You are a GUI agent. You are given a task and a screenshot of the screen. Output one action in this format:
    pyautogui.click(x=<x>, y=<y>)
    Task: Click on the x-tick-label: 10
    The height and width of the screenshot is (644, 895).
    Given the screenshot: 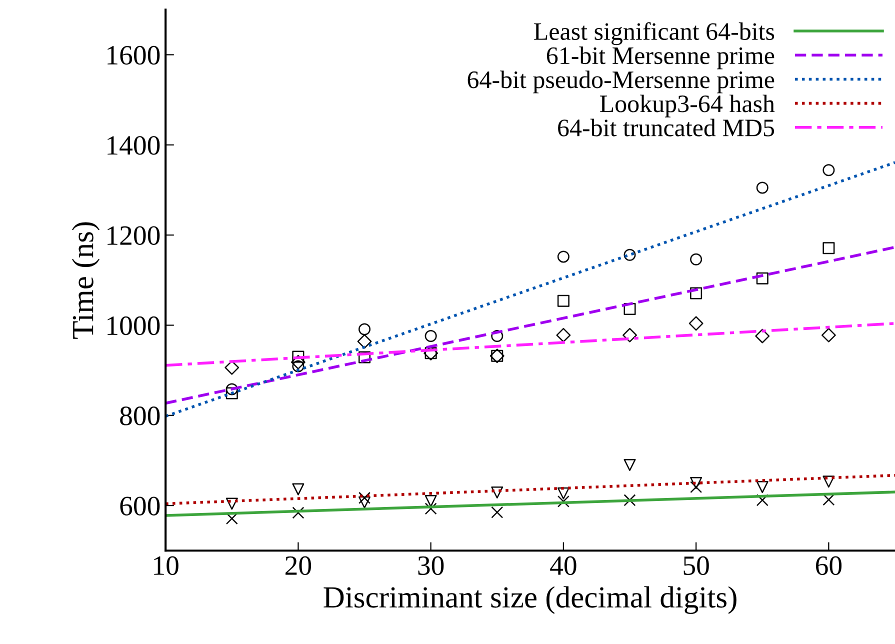 What is the action you would take?
    pyautogui.click(x=166, y=566)
    